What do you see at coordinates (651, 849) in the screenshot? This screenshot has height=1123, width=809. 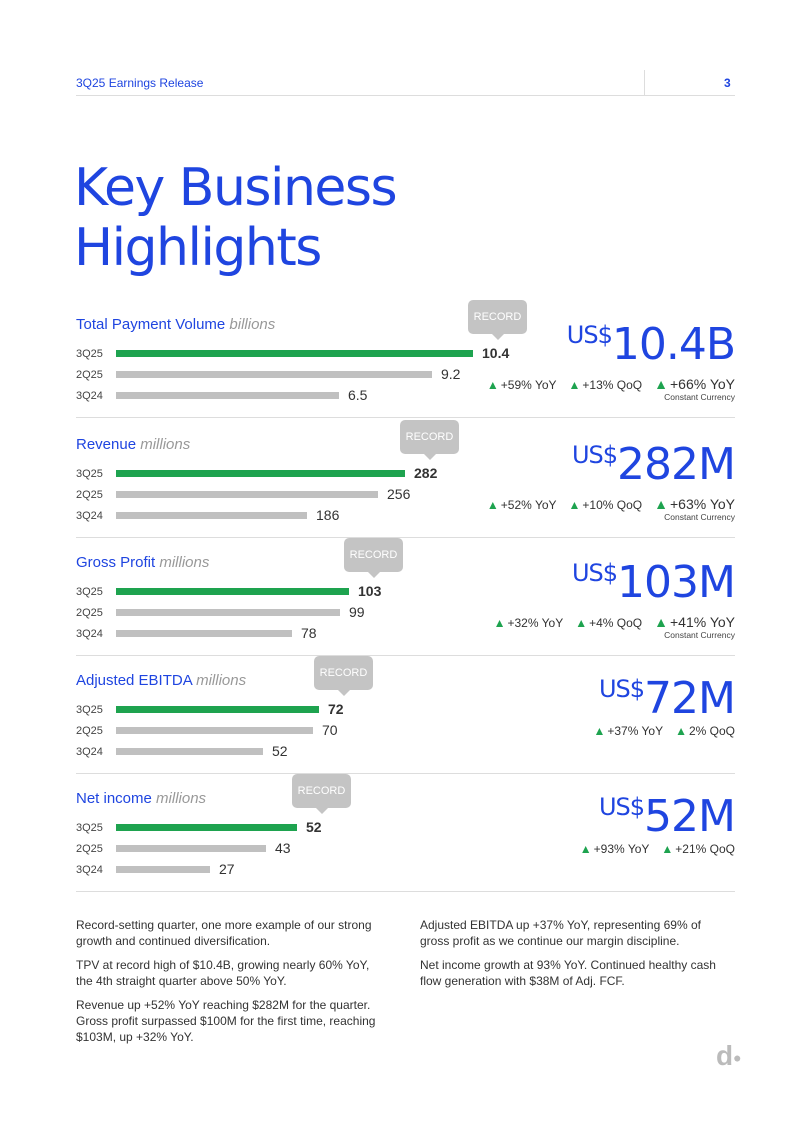 I see `growth-metrics: ▲ +93% YoY ▲ +21% QoQ` at bounding box center [651, 849].